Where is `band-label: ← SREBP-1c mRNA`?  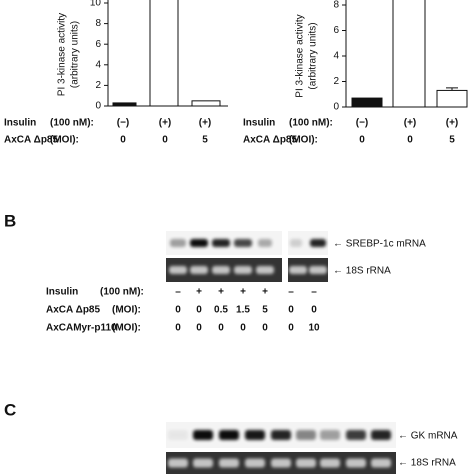 band-label: ← SREBP-1c mRNA is located at coordinates (379, 244).